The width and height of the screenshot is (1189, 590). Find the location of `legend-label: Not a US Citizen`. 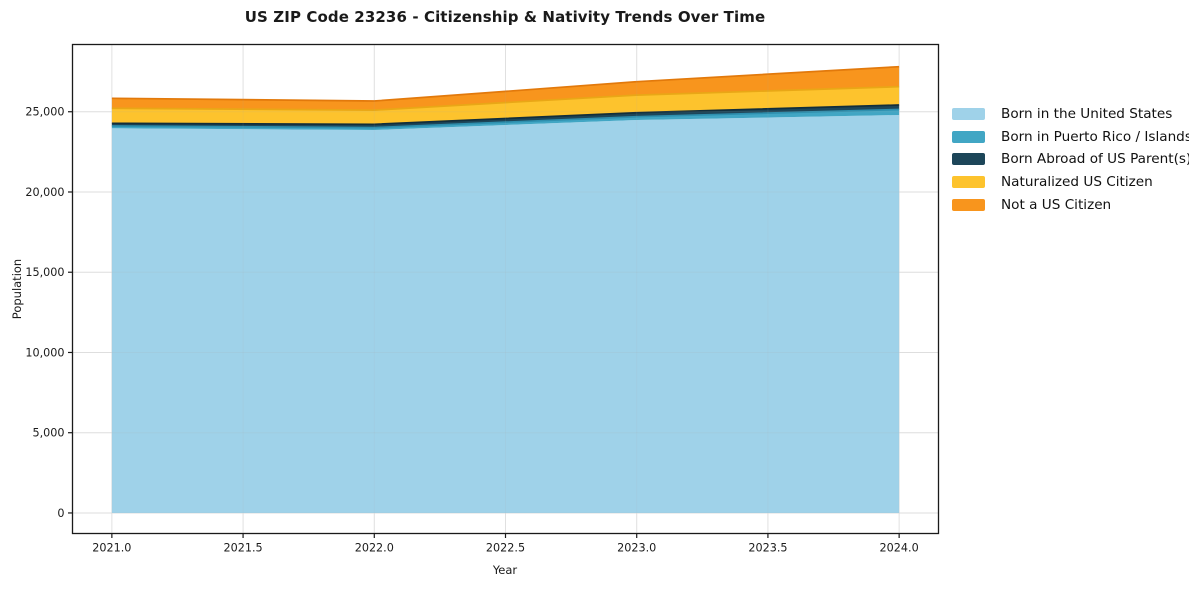

legend-label: Not a US Citizen is located at coordinates (1056, 204).